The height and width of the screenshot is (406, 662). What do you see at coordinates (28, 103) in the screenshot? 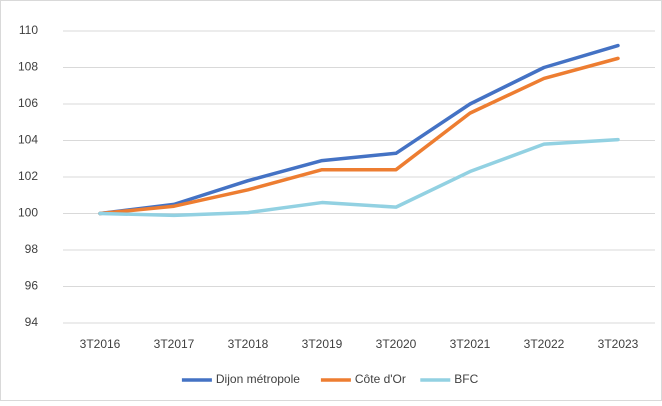
I see `y-tick-label: 106` at bounding box center [28, 103].